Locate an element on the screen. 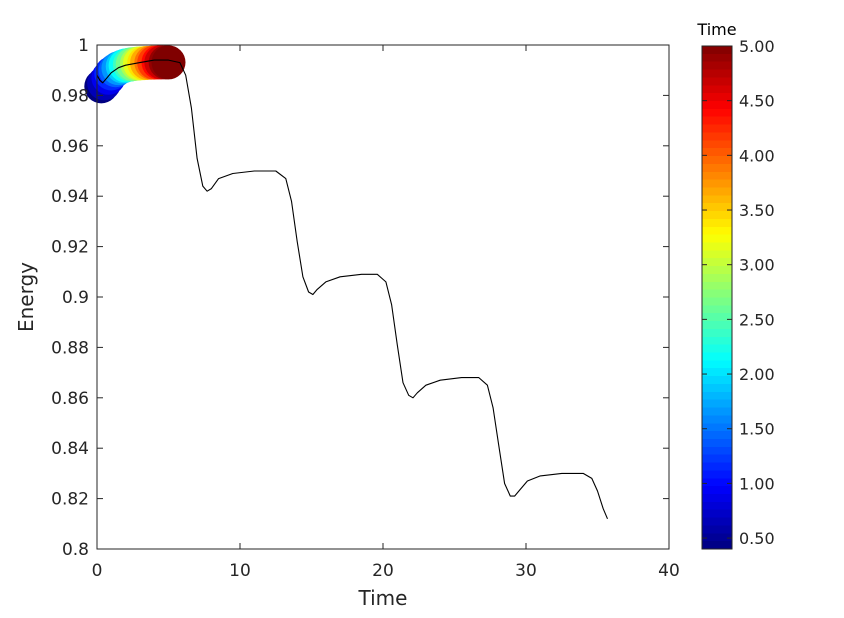 This screenshot has width=844, height=618. colorbar-tick-label: 5.00 is located at coordinates (757, 46).